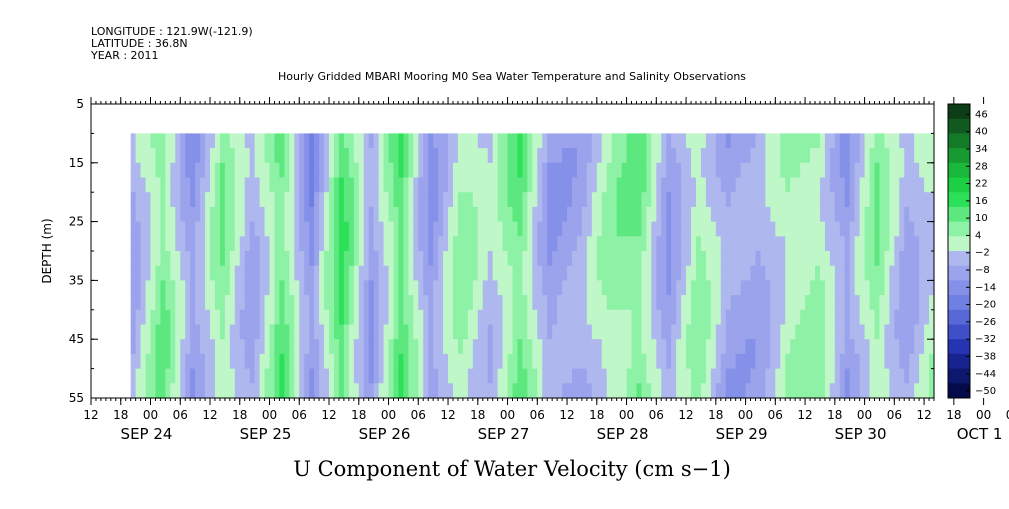 The image size is (1009, 509). Describe the element at coordinates (894, 415) in the screenshot. I see `x-hour-label: 06` at that location.